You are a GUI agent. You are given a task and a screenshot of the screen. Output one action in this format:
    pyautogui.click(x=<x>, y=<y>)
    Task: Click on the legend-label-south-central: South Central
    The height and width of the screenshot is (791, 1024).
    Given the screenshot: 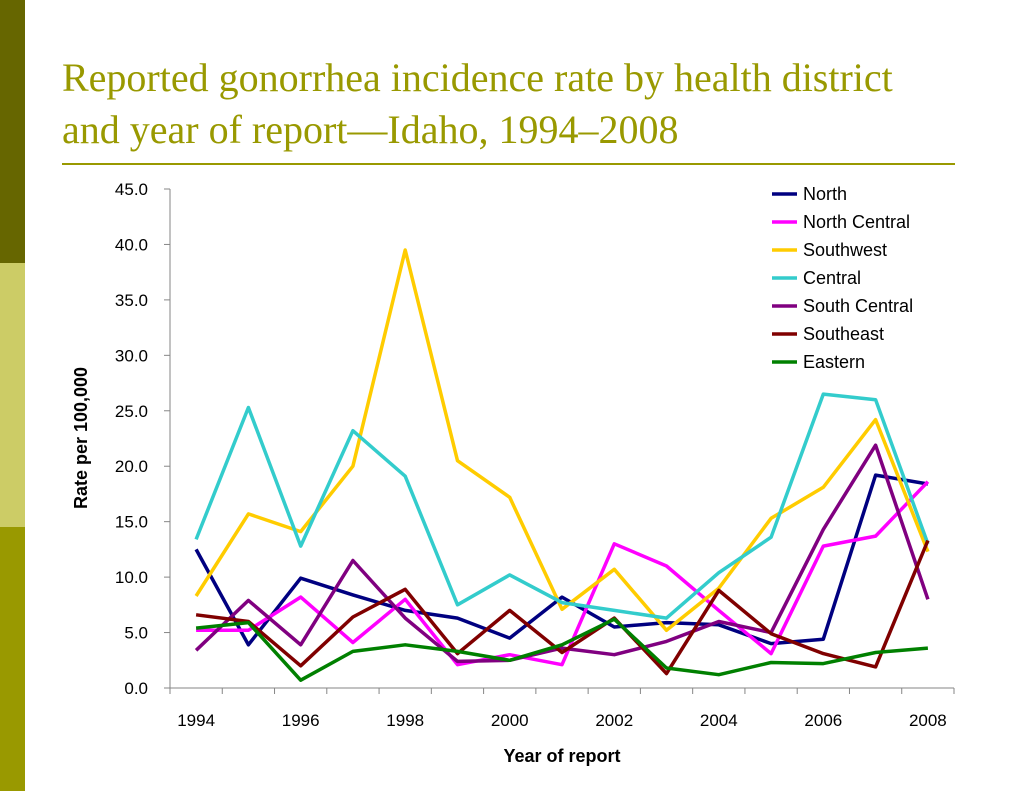 What is the action you would take?
    pyautogui.click(x=858, y=306)
    